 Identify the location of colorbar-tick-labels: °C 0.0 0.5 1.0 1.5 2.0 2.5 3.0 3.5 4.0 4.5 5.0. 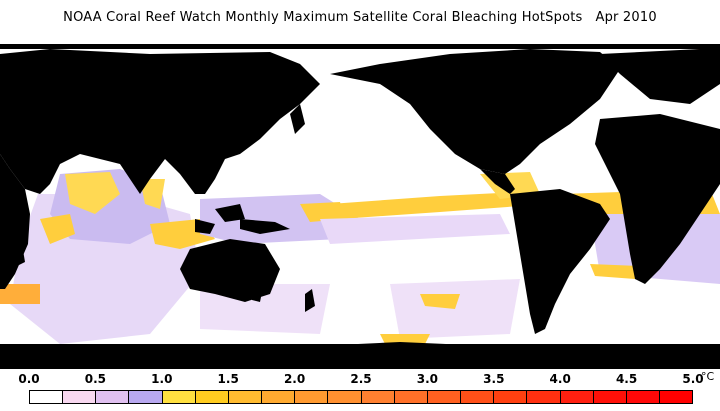
(360, 379).